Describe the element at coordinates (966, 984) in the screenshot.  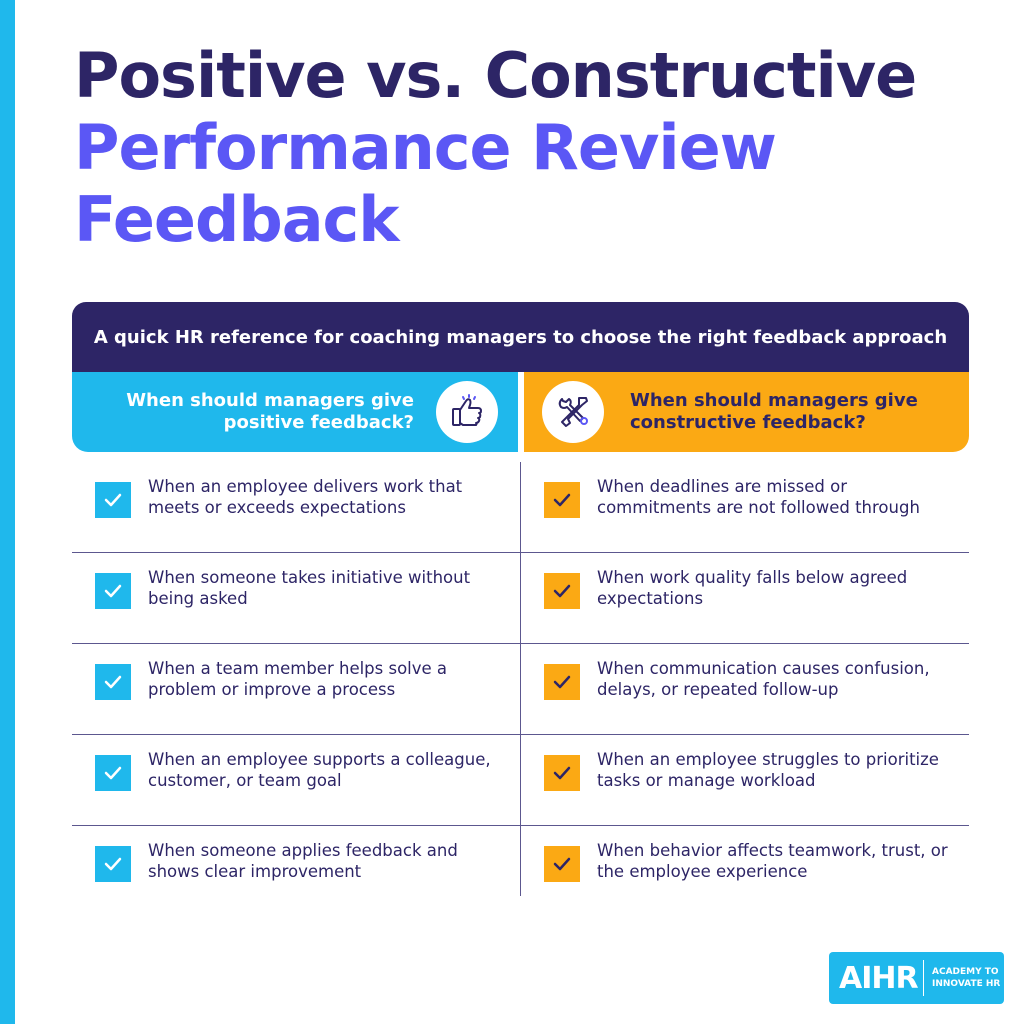
I see `logo-tagline-line-2: INNOVATE HR` at that location.